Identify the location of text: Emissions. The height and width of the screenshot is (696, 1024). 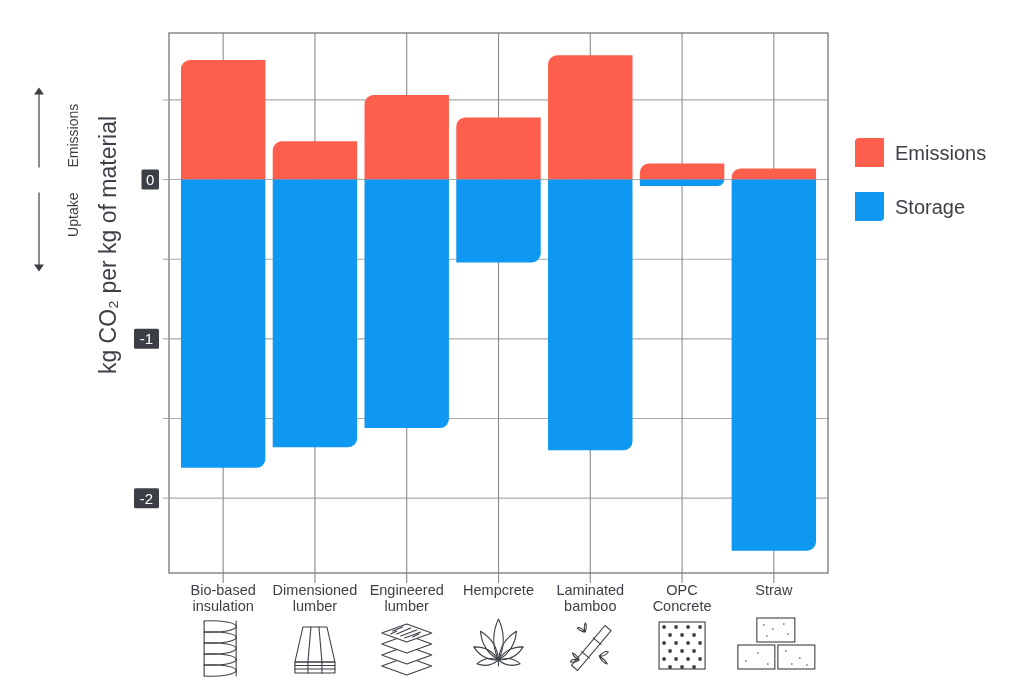
(73, 135).